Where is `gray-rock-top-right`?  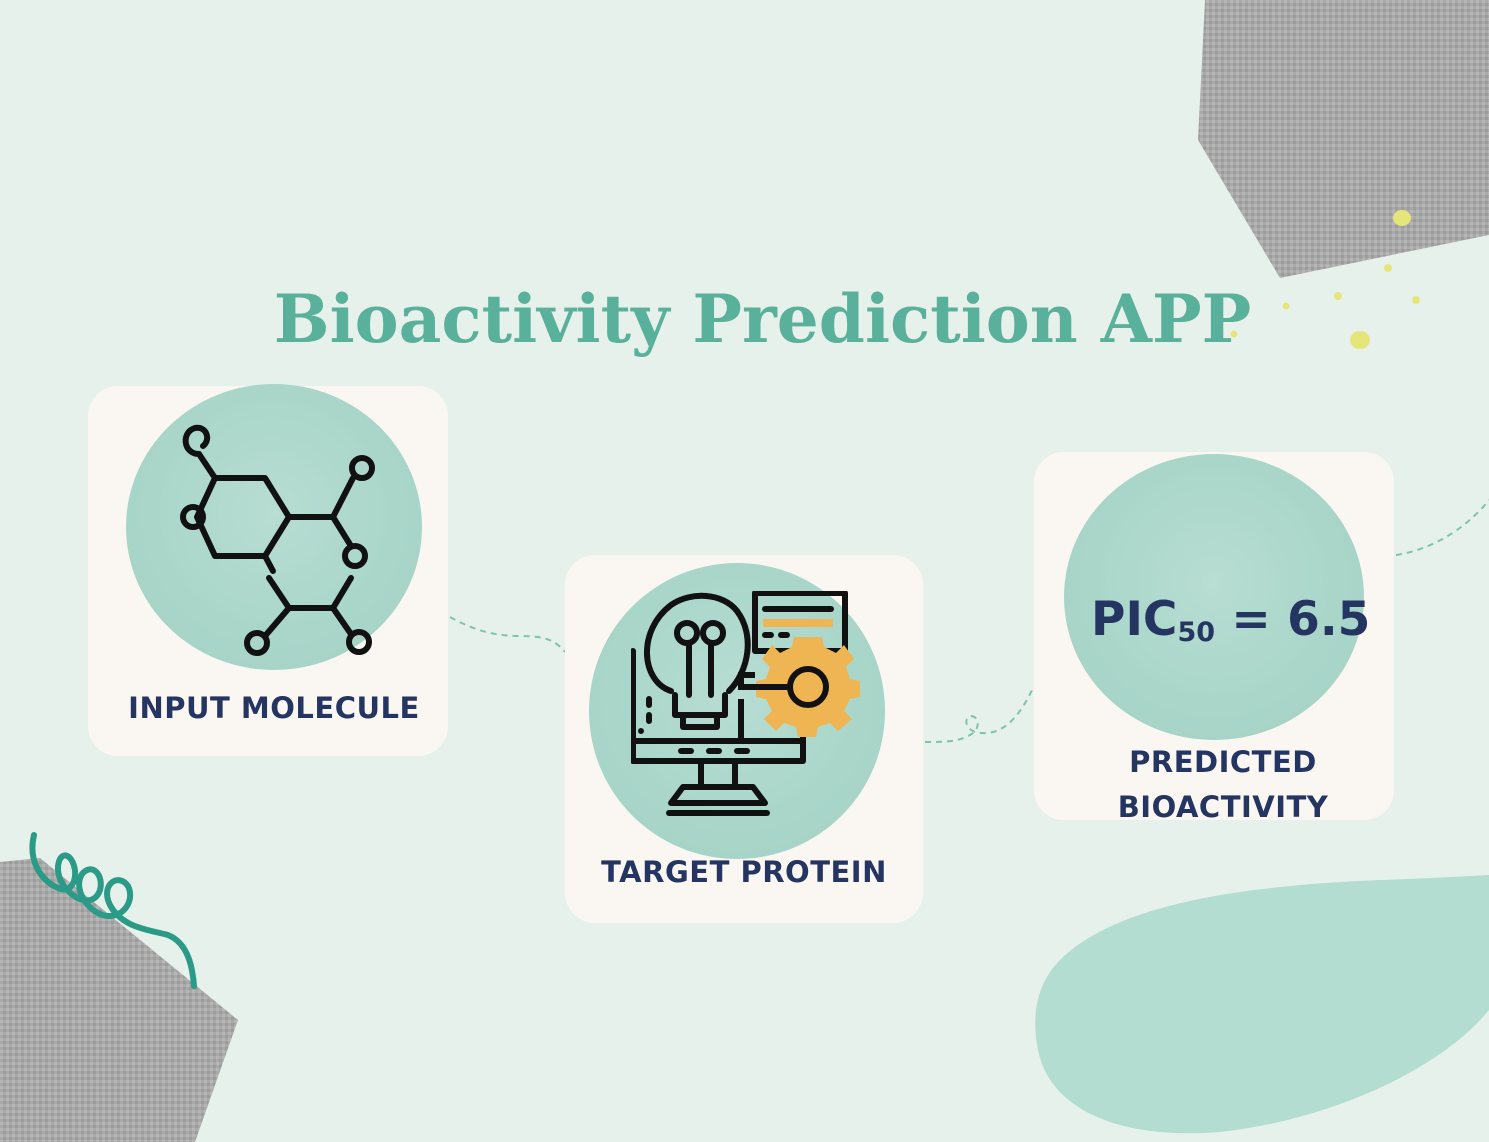
gray-rock-top-right is located at coordinates (1343, 139).